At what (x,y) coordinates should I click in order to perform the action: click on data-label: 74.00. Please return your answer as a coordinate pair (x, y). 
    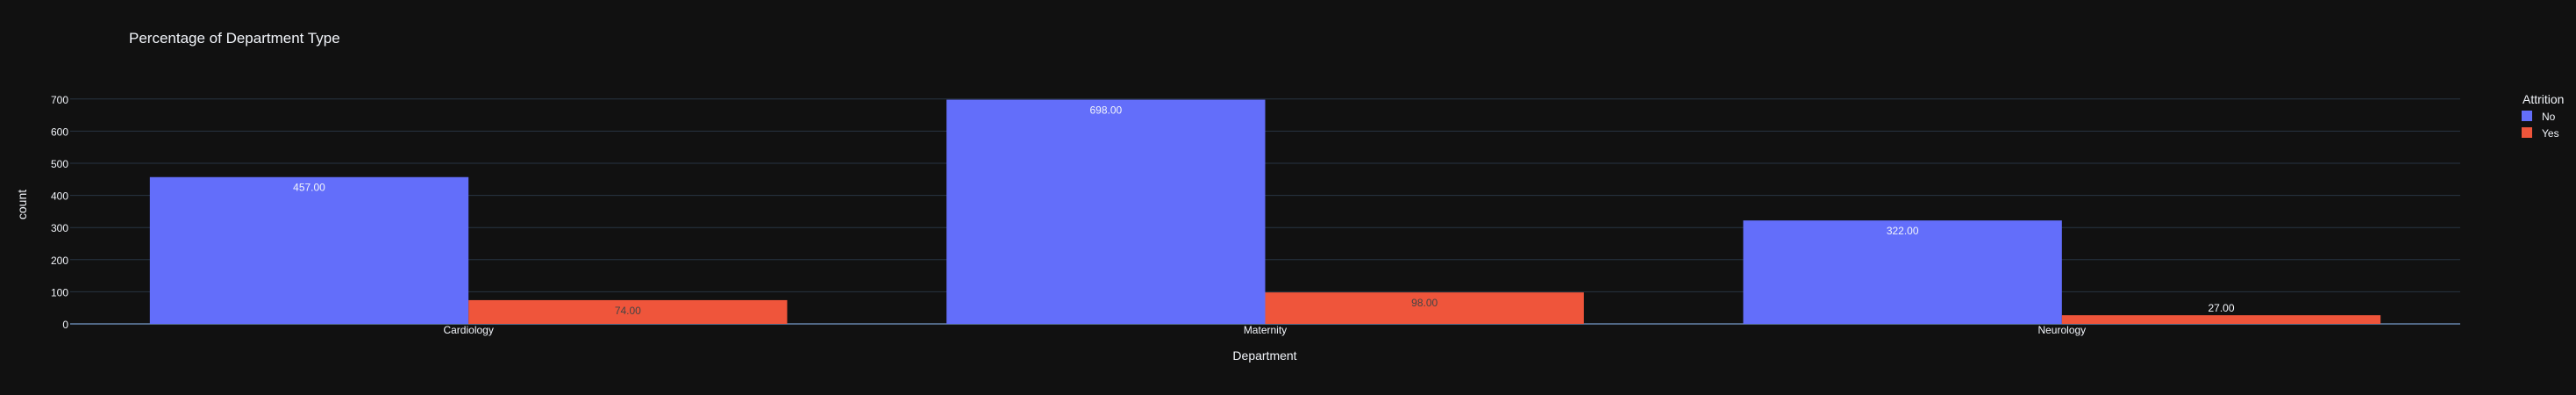
    Looking at the image, I should click on (628, 311).